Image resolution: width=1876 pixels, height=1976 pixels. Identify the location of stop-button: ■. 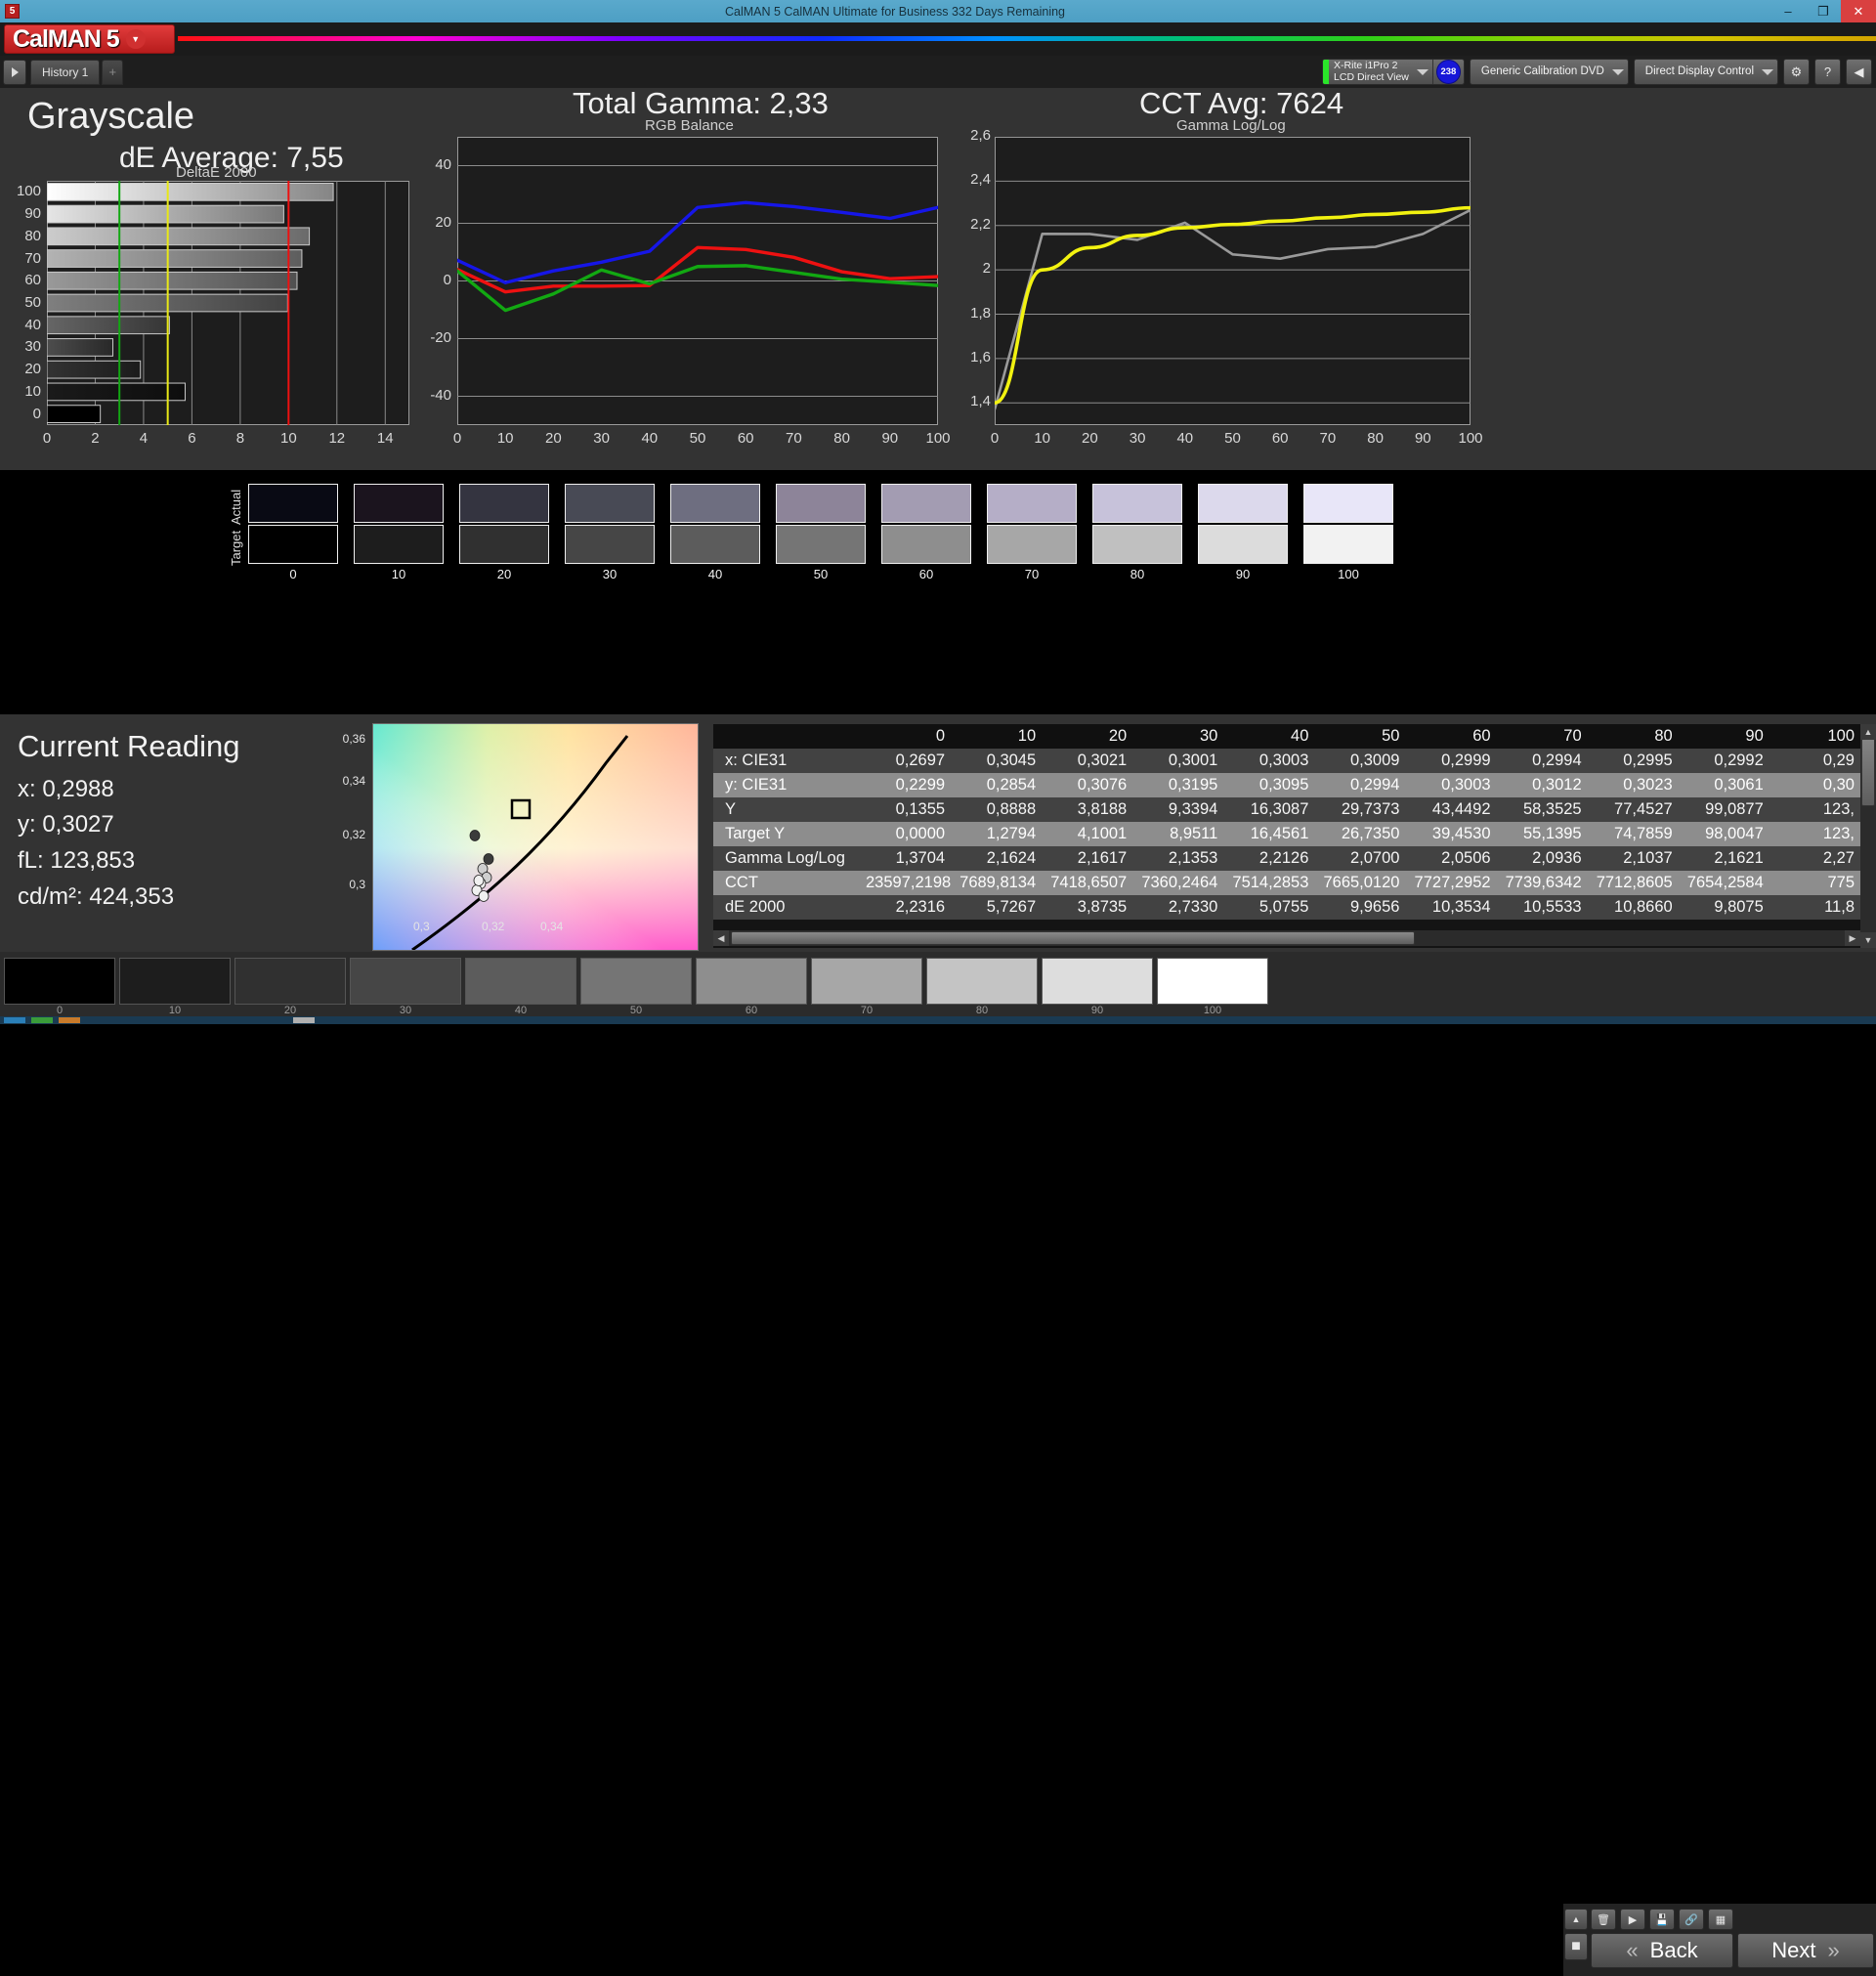
(1576, 1947).